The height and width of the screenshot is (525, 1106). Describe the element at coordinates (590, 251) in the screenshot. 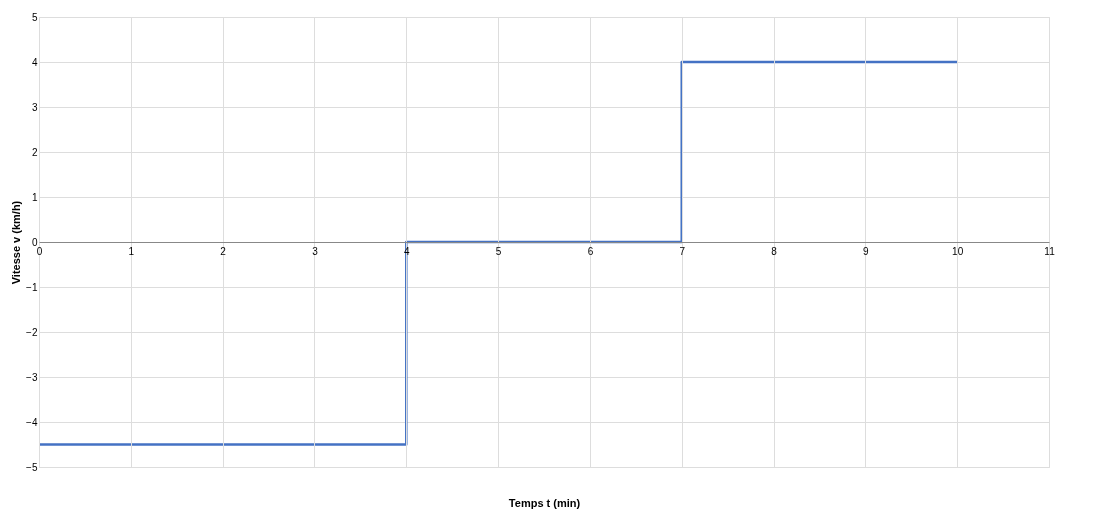

I see `x-tick-label: 6` at that location.